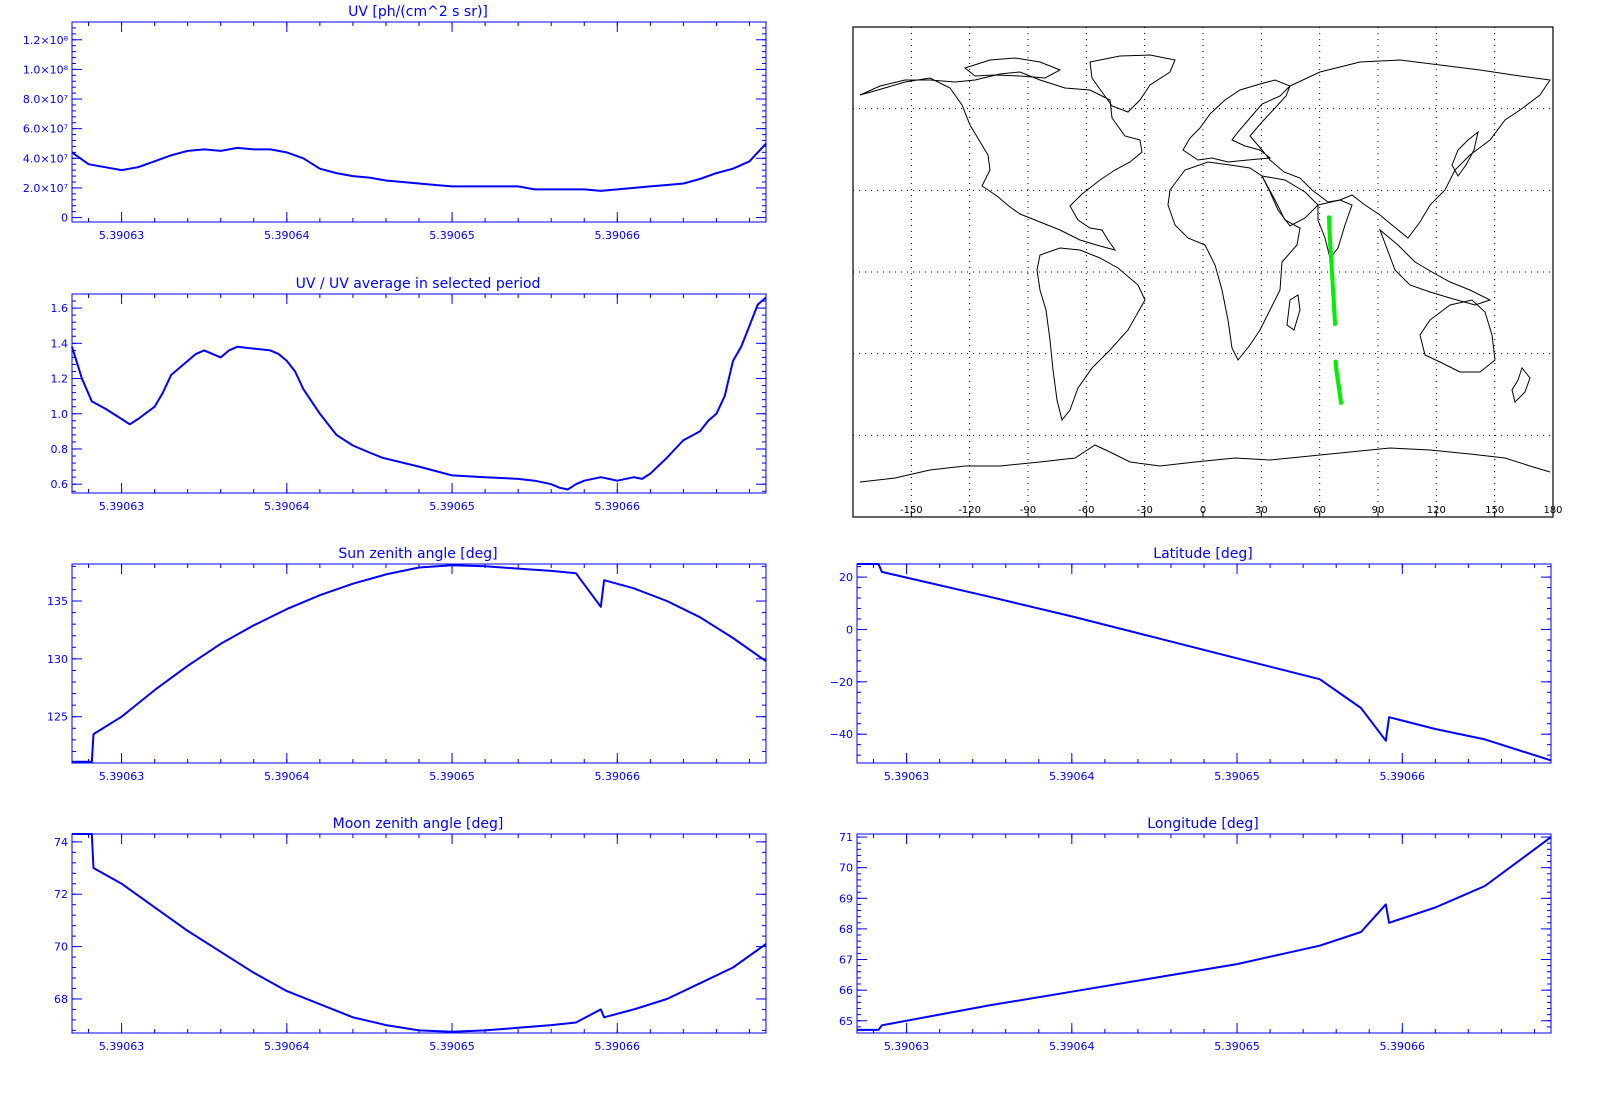 Image resolution: width=1600 pixels, height=1100 pixels. I want to click on moon-zenith-title: Moon zenith angle [deg], so click(418, 824).